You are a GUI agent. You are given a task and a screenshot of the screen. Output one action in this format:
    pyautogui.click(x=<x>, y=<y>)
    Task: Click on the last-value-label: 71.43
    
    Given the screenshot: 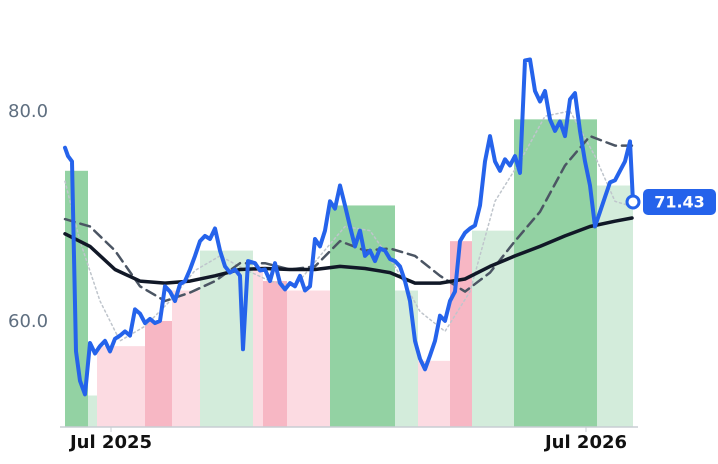 What is the action you would take?
    pyautogui.click(x=679, y=201)
    